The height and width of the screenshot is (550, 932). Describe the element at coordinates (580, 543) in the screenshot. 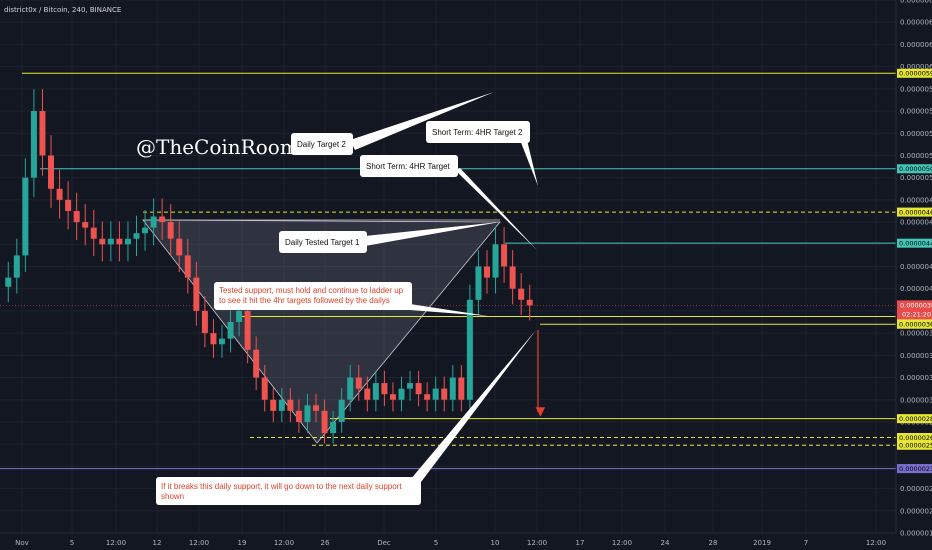

I see `x-tick-label: 17` at that location.